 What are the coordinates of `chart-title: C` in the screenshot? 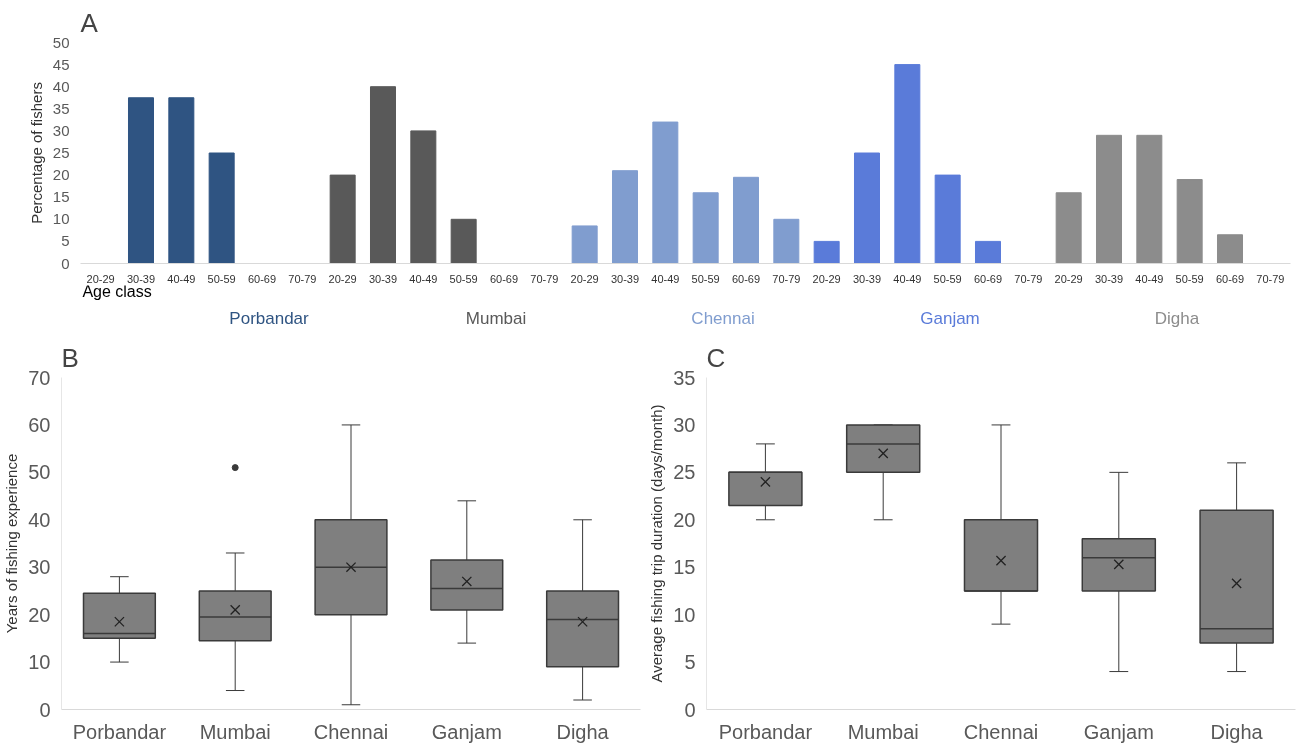 It's located at (716, 357).